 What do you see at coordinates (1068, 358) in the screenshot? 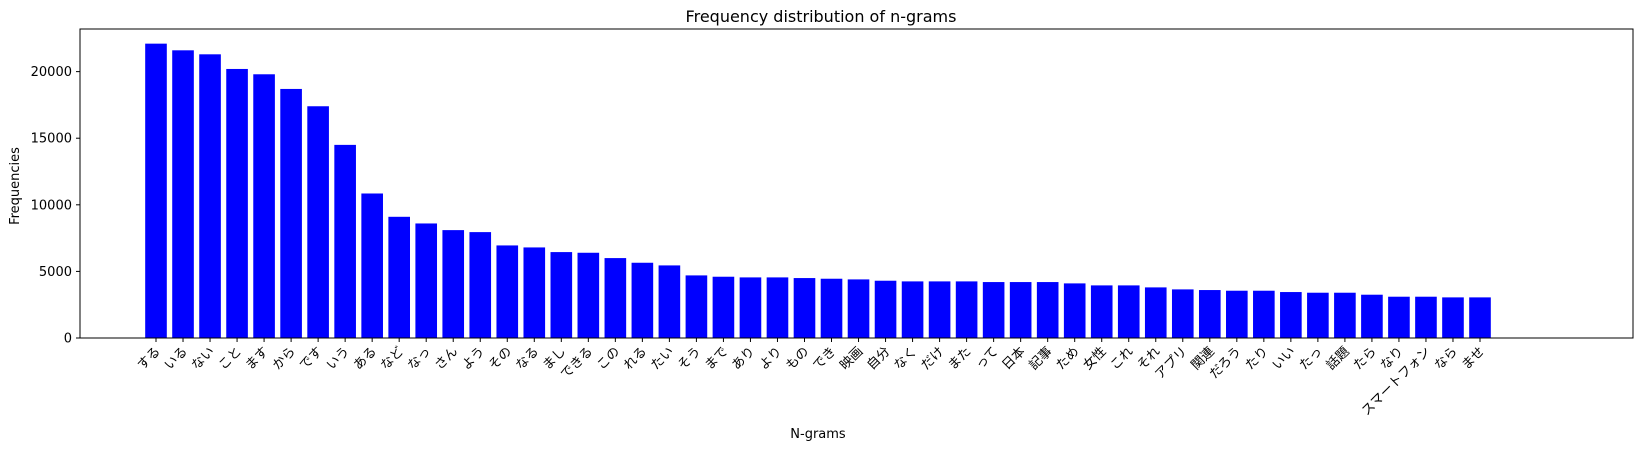
I see `x-tick-label: ため` at bounding box center [1068, 358].